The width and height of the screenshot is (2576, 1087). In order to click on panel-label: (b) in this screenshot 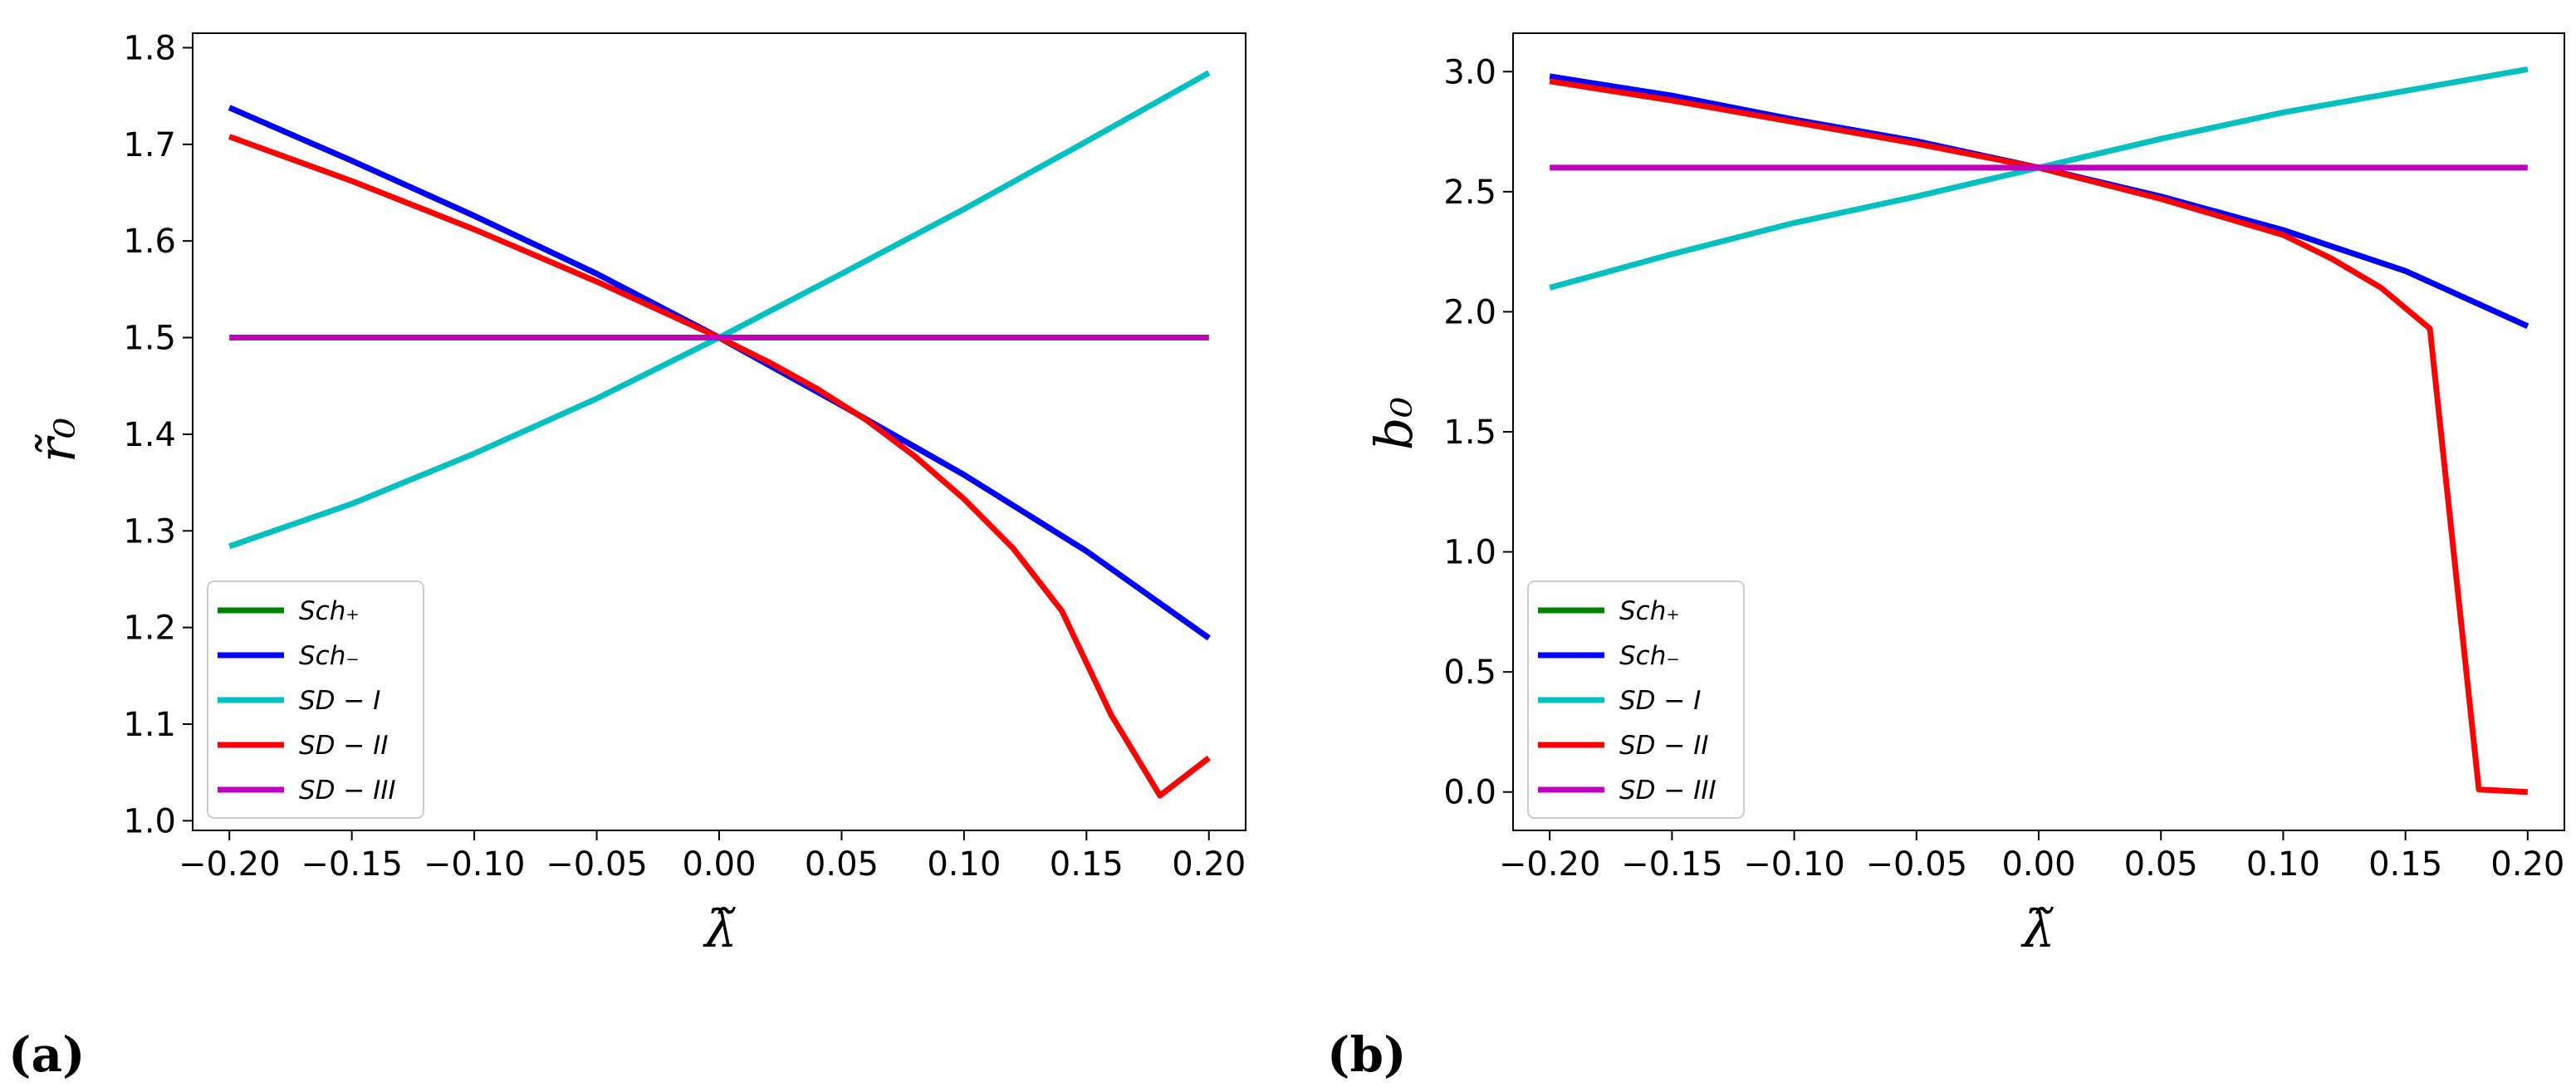, I will do `click(1366, 1054)`.